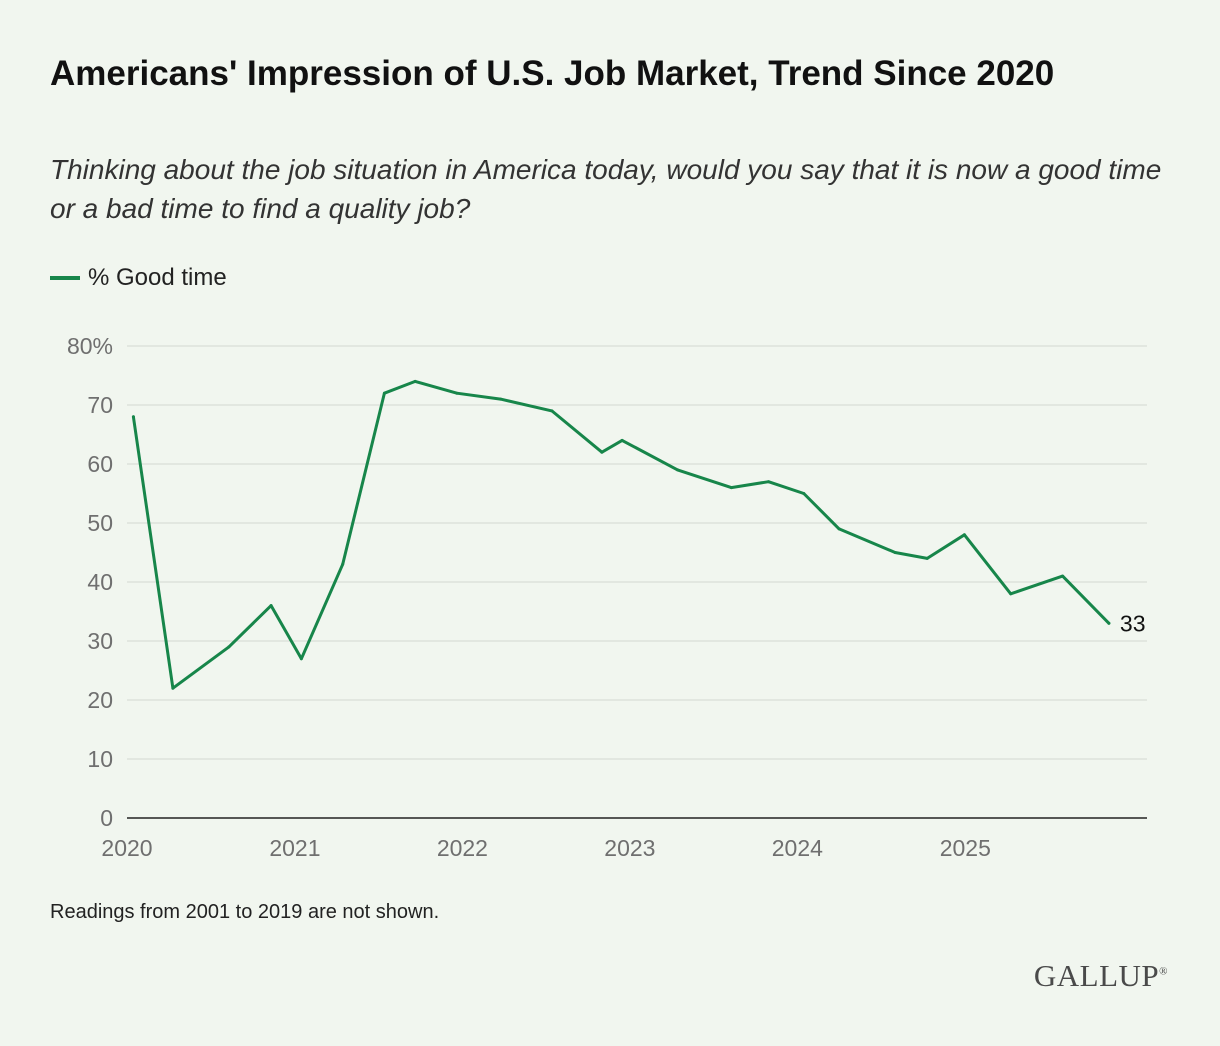 The image size is (1220, 1046). I want to click on legend: % Good time, so click(138, 278).